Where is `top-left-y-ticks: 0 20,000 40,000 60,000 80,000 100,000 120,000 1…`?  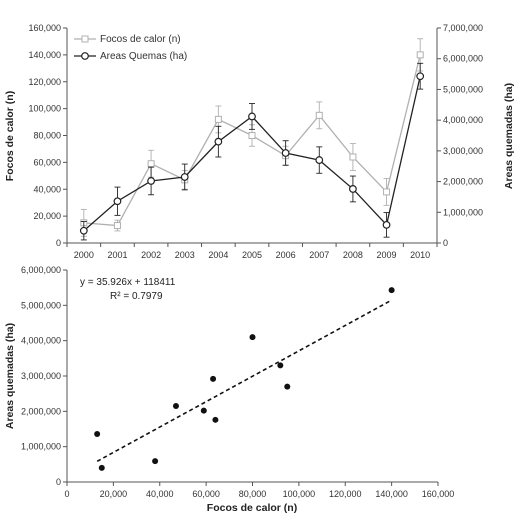
top-left-y-ticks: 0 20,000 40,000 60,000 80,000 100,000 120,000 1… is located at coordinates (47, 135).